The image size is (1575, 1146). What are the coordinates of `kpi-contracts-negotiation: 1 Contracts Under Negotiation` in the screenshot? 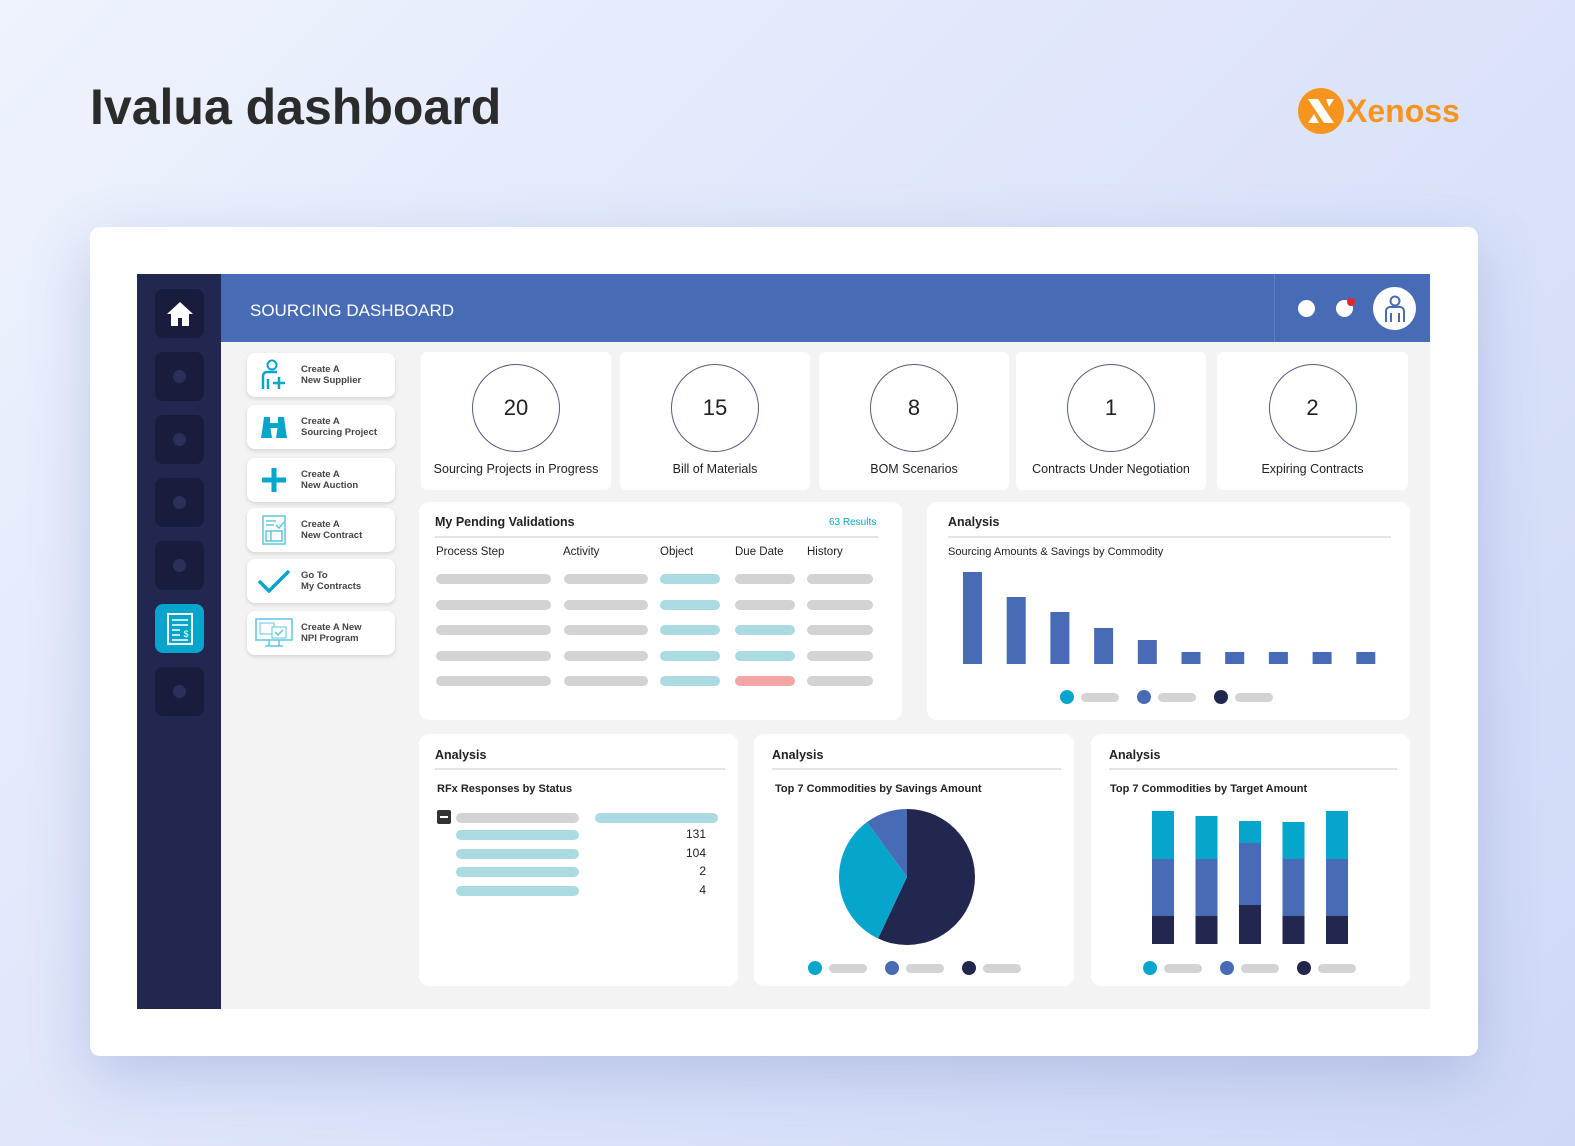 It's located at (1111, 421).